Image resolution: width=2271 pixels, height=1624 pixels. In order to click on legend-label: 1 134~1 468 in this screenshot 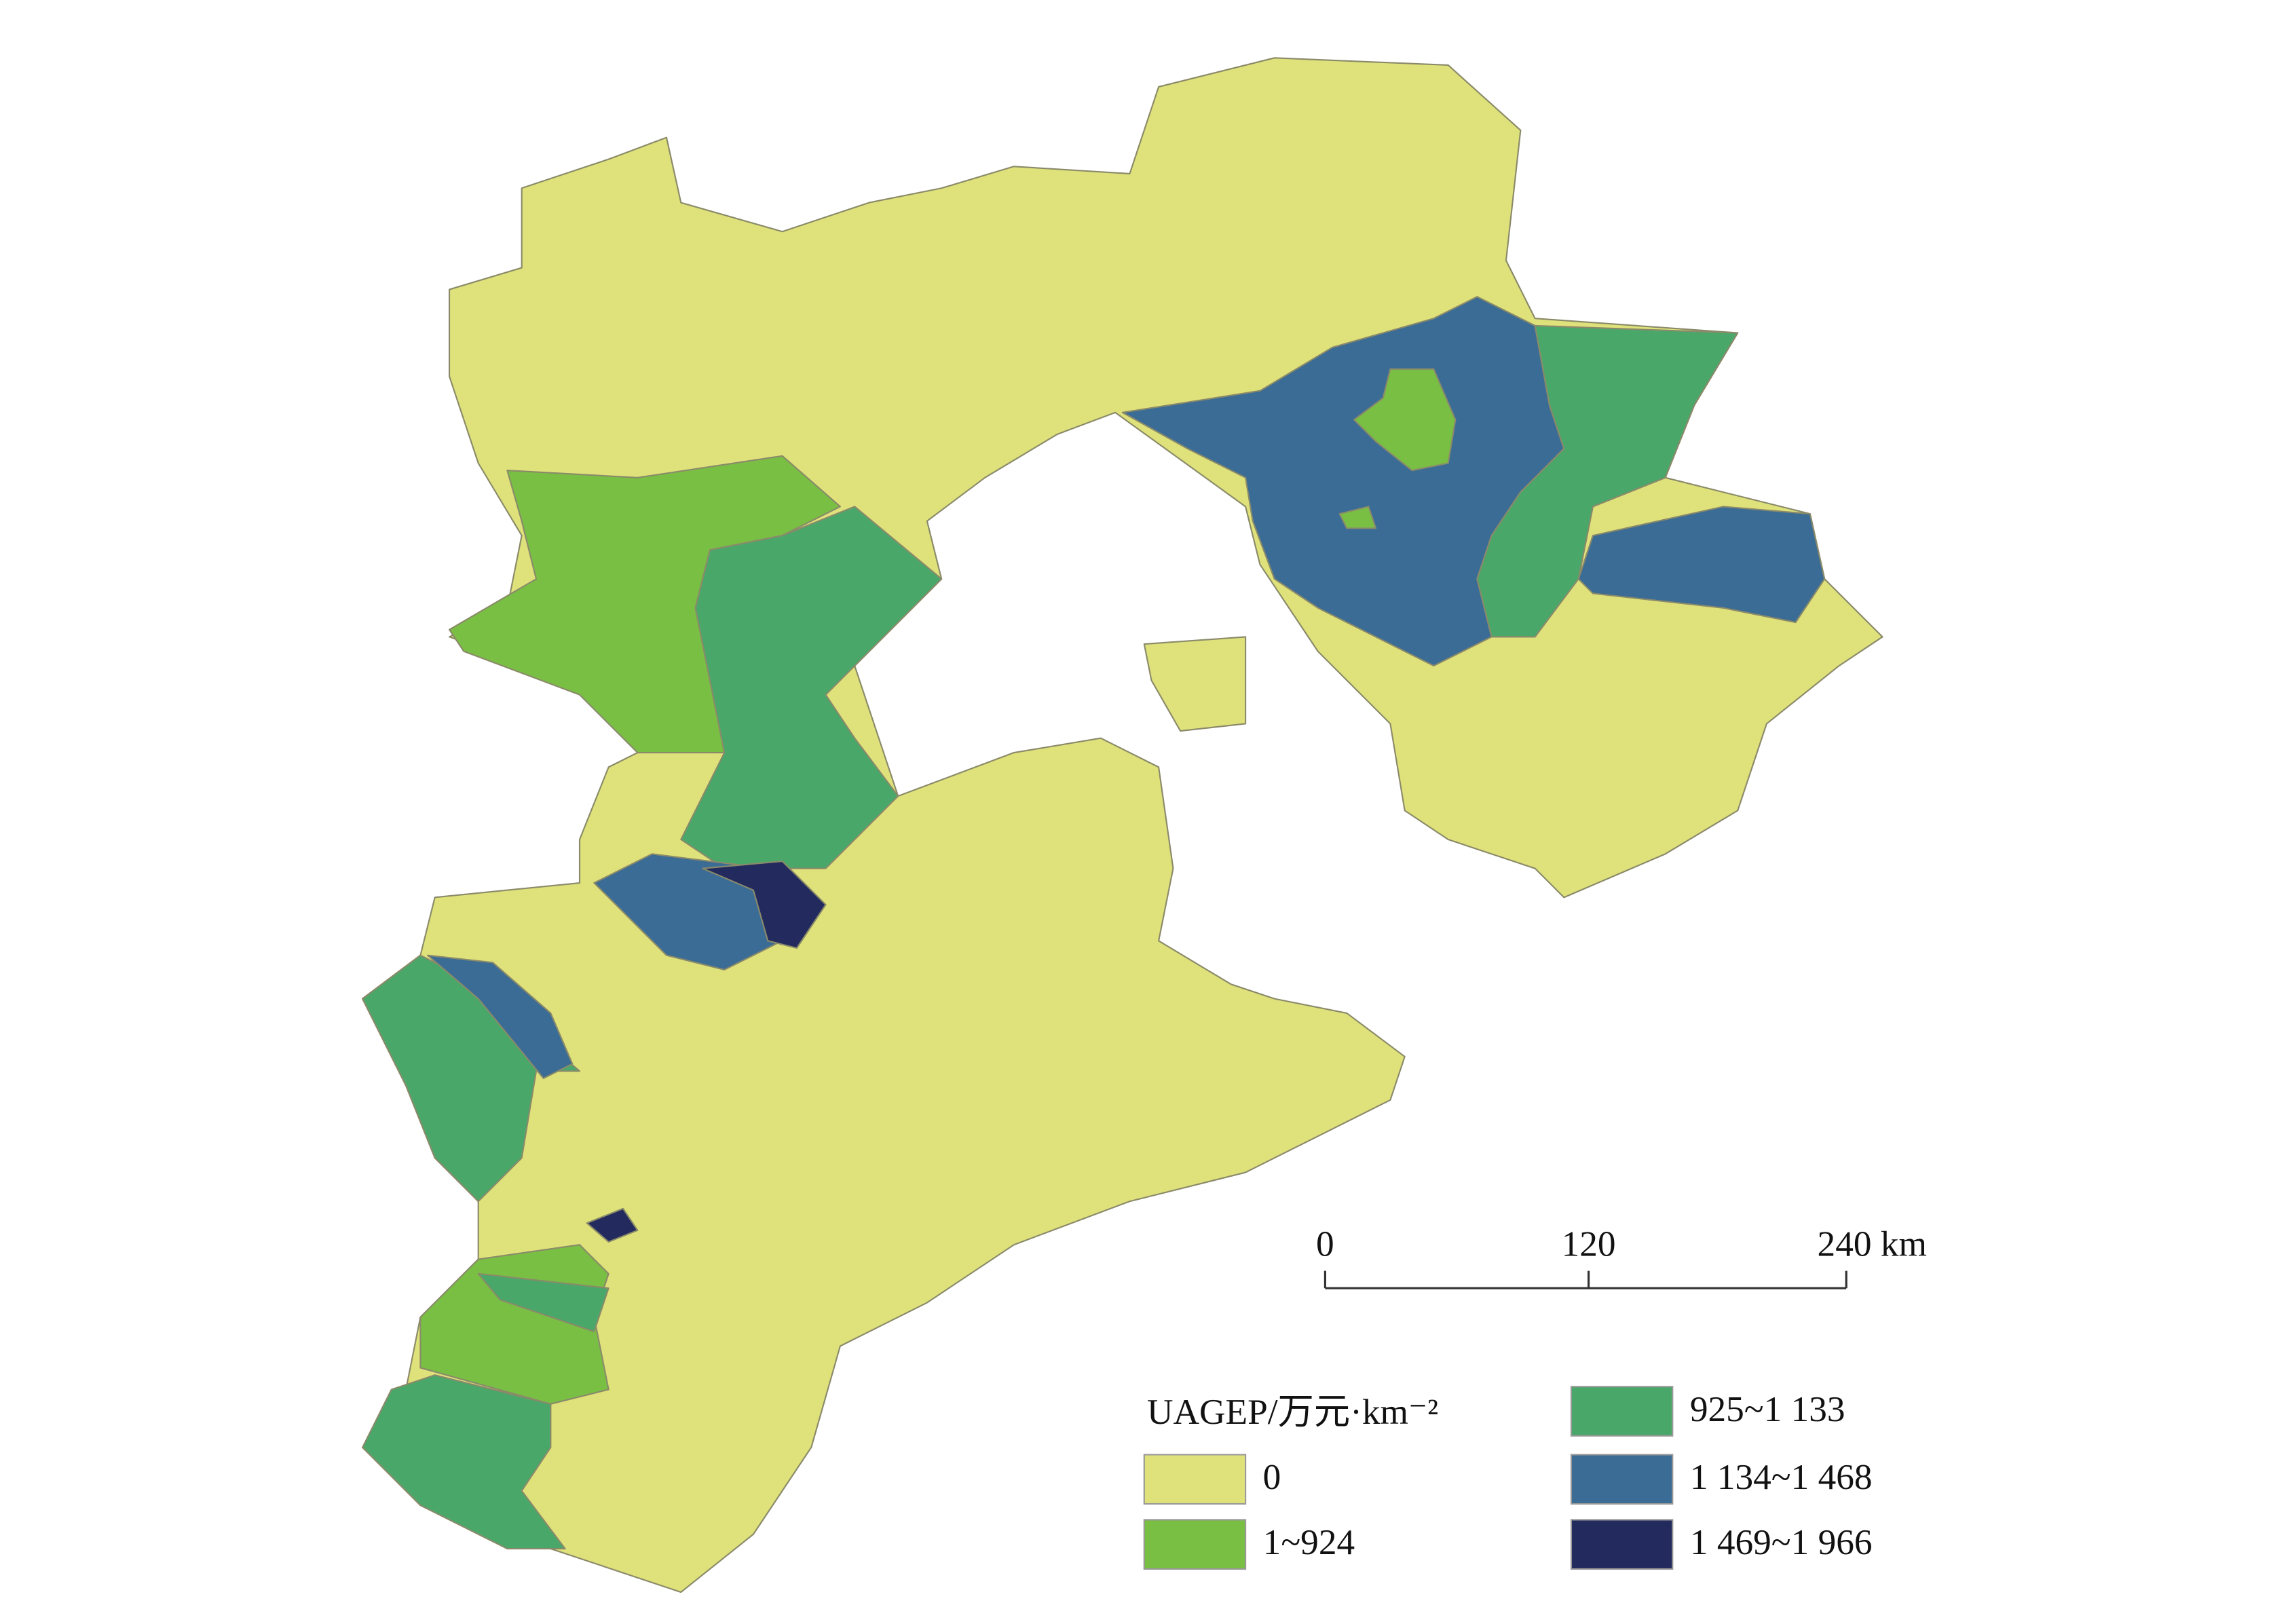, I will do `click(1781, 1476)`.